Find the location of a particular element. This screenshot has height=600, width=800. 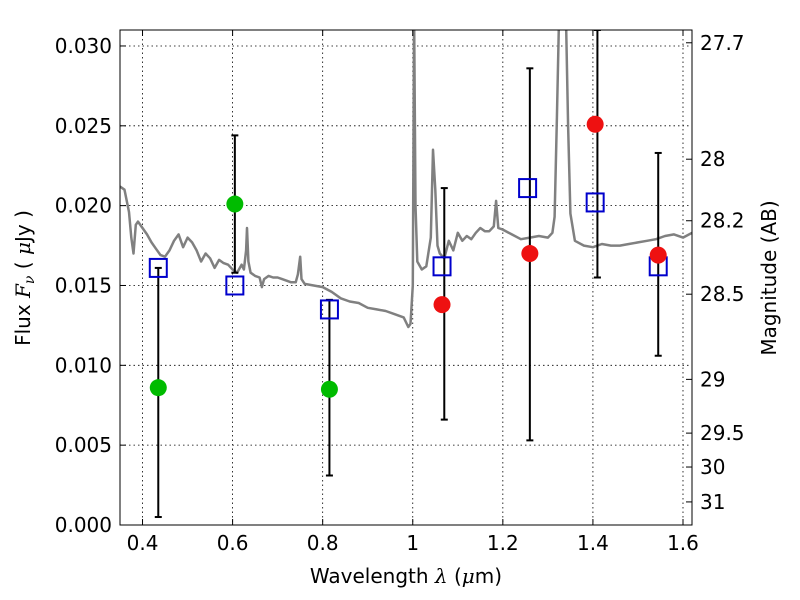

y-axis-symbol-f: F is located at coordinates (23, 291).